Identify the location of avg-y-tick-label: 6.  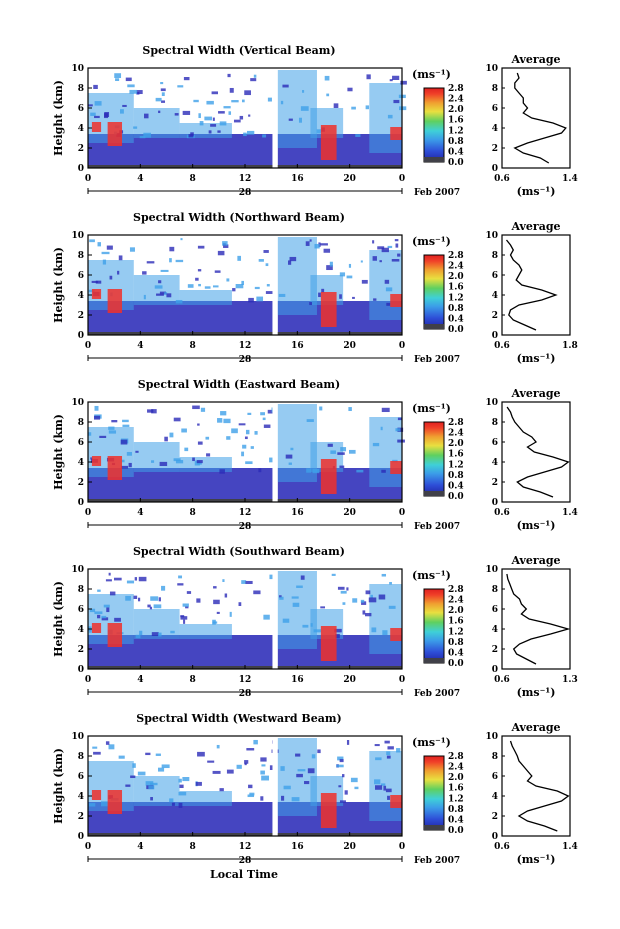
(495, 610).